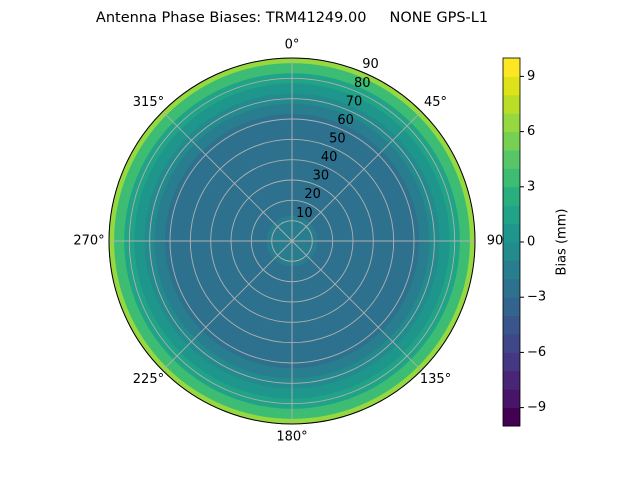 The image size is (640, 480). I want to click on r-tick-label: 70, so click(354, 101).